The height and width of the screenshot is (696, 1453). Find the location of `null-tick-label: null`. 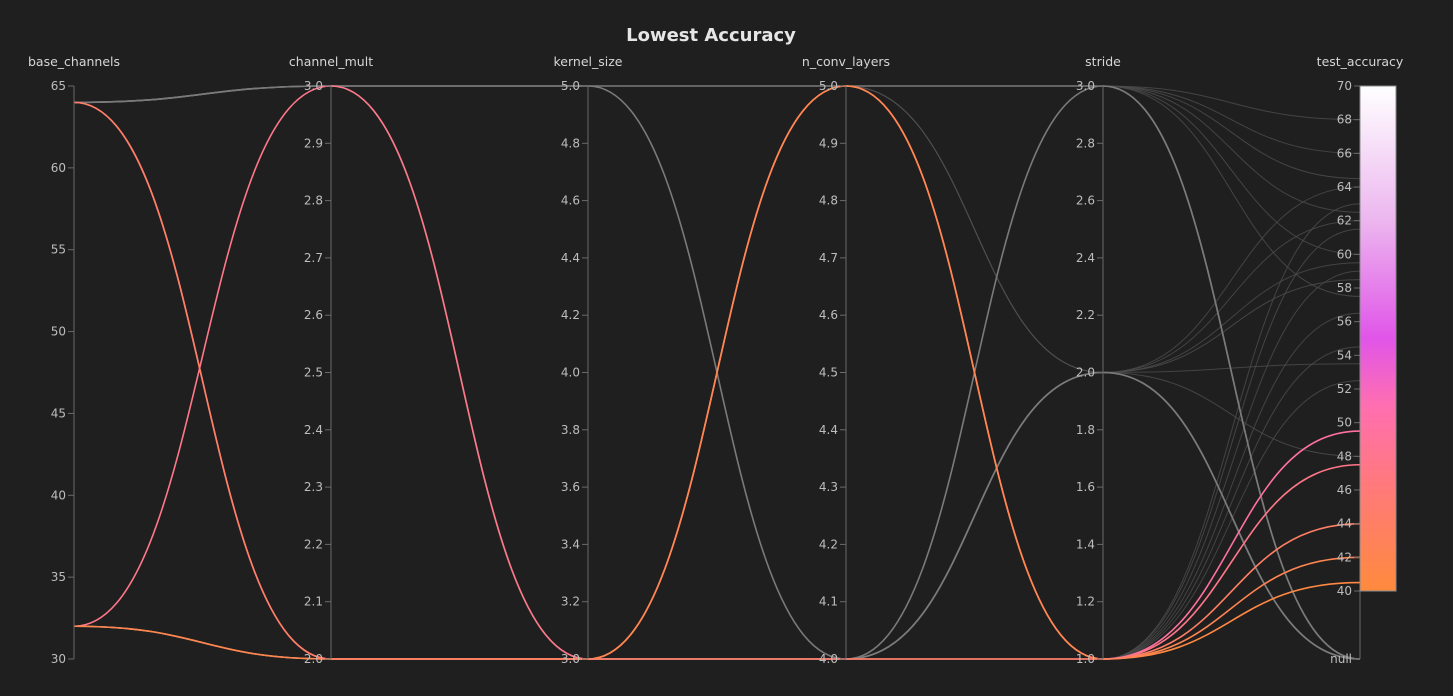

null-tick-label: null is located at coordinates (1341, 659).